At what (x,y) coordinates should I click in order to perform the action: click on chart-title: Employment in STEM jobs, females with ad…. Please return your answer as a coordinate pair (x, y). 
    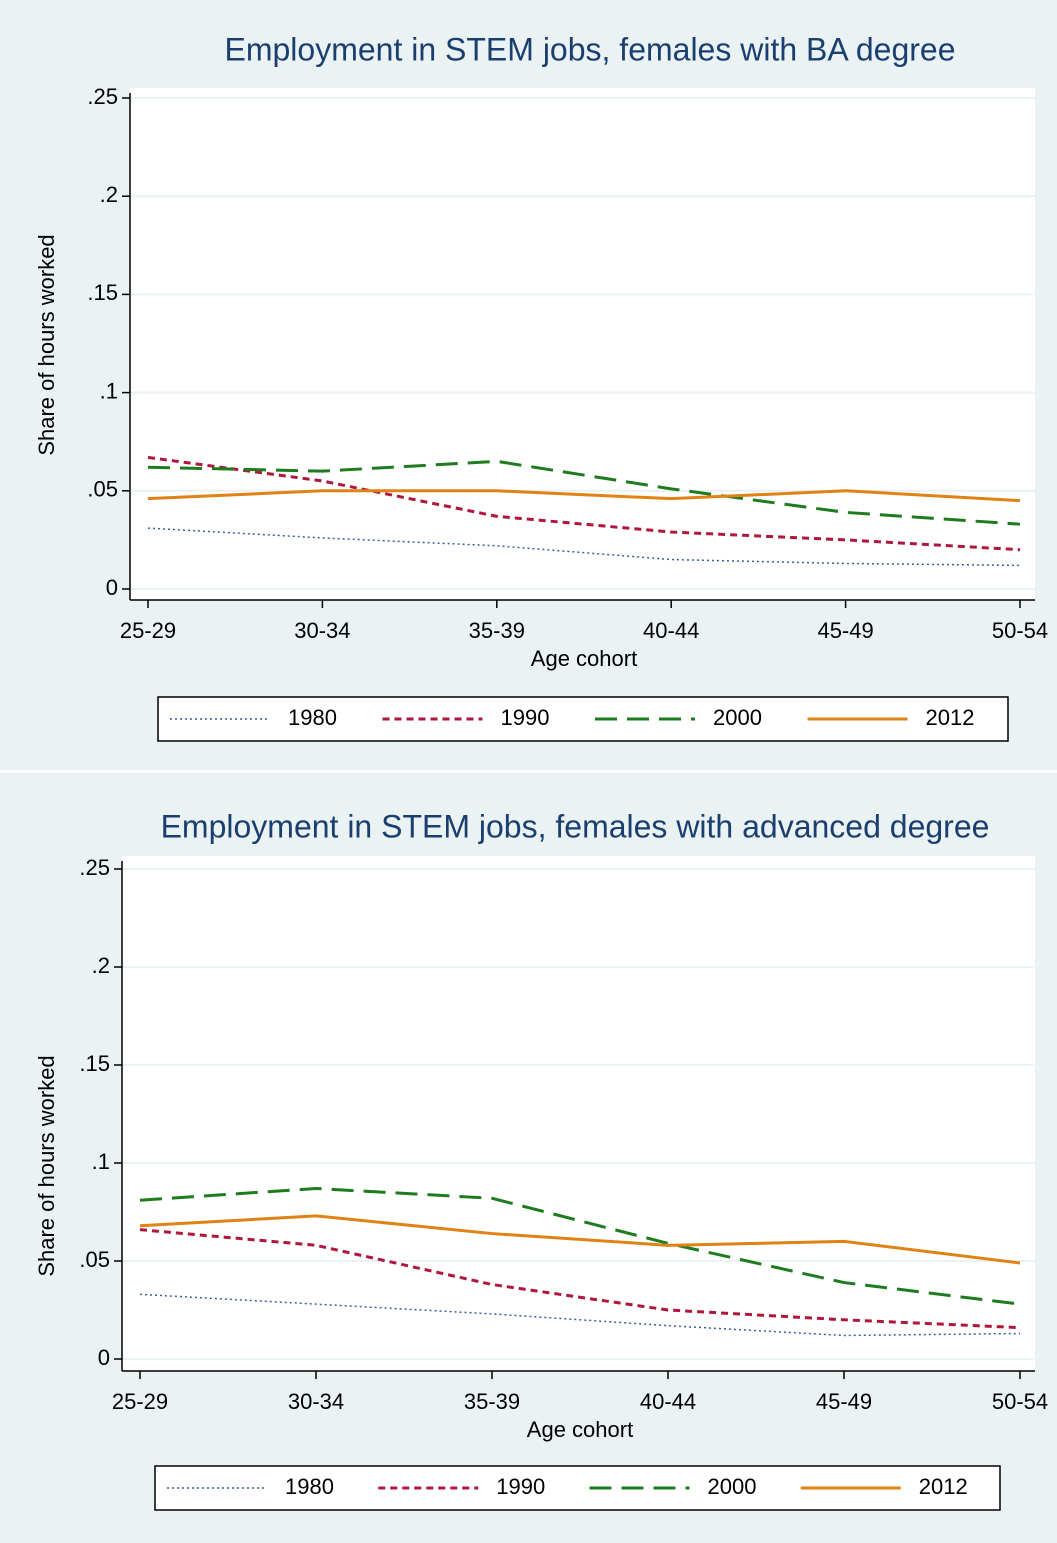
    Looking at the image, I should click on (575, 826).